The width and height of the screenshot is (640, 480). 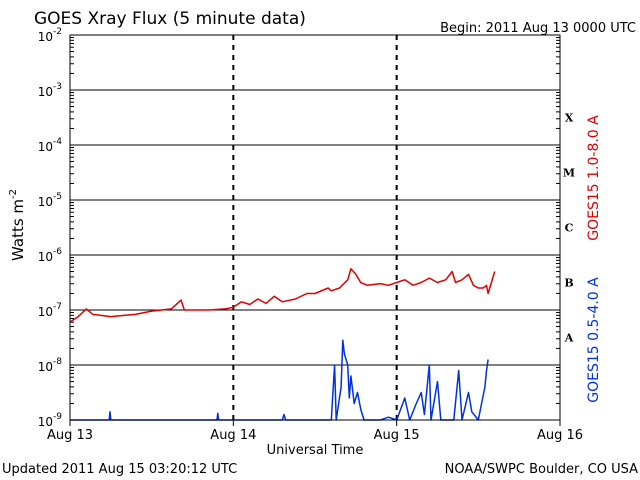 I want to click on flare-class-labels: X M C B A, so click(x=569, y=228).